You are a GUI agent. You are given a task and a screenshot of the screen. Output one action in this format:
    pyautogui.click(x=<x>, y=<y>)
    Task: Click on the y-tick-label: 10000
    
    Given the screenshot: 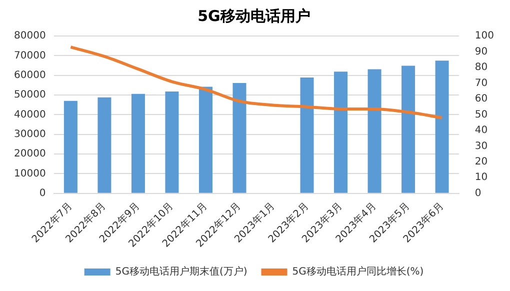 What is the action you would take?
    pyautogui.click(x=30, y=174)
    